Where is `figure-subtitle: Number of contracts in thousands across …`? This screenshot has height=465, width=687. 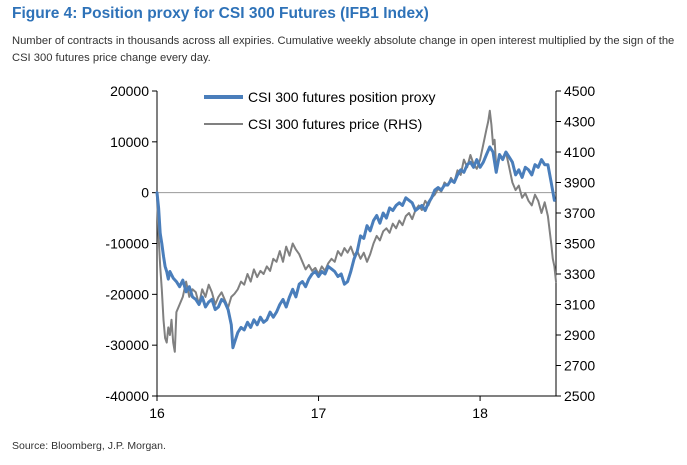
figure-subtitle: Number of contracts in thousands across … is located at coordinates (343, 49).